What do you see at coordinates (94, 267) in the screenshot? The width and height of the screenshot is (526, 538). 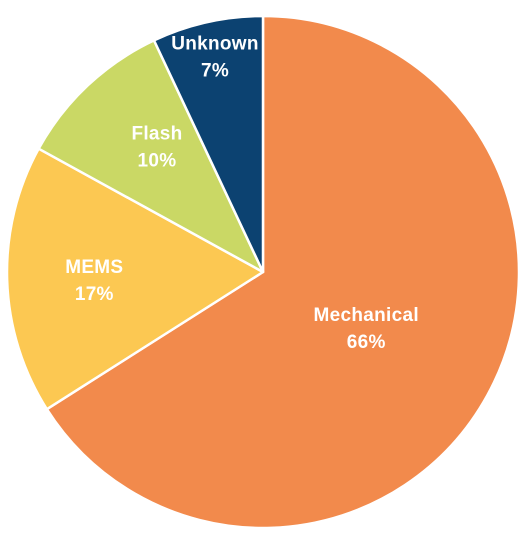 I see `pie-label-mems: MEMS` at bounding box center [94, 267].